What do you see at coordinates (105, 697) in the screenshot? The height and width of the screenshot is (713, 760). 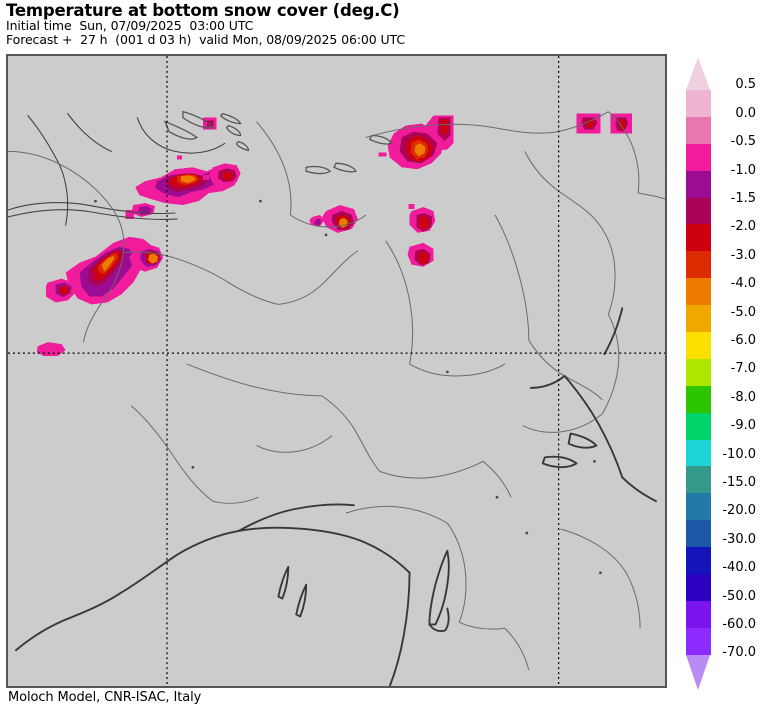 I see `model-credit: Moloch Model, CNR-ISAC, Italy` at bounding box center [105, 697].